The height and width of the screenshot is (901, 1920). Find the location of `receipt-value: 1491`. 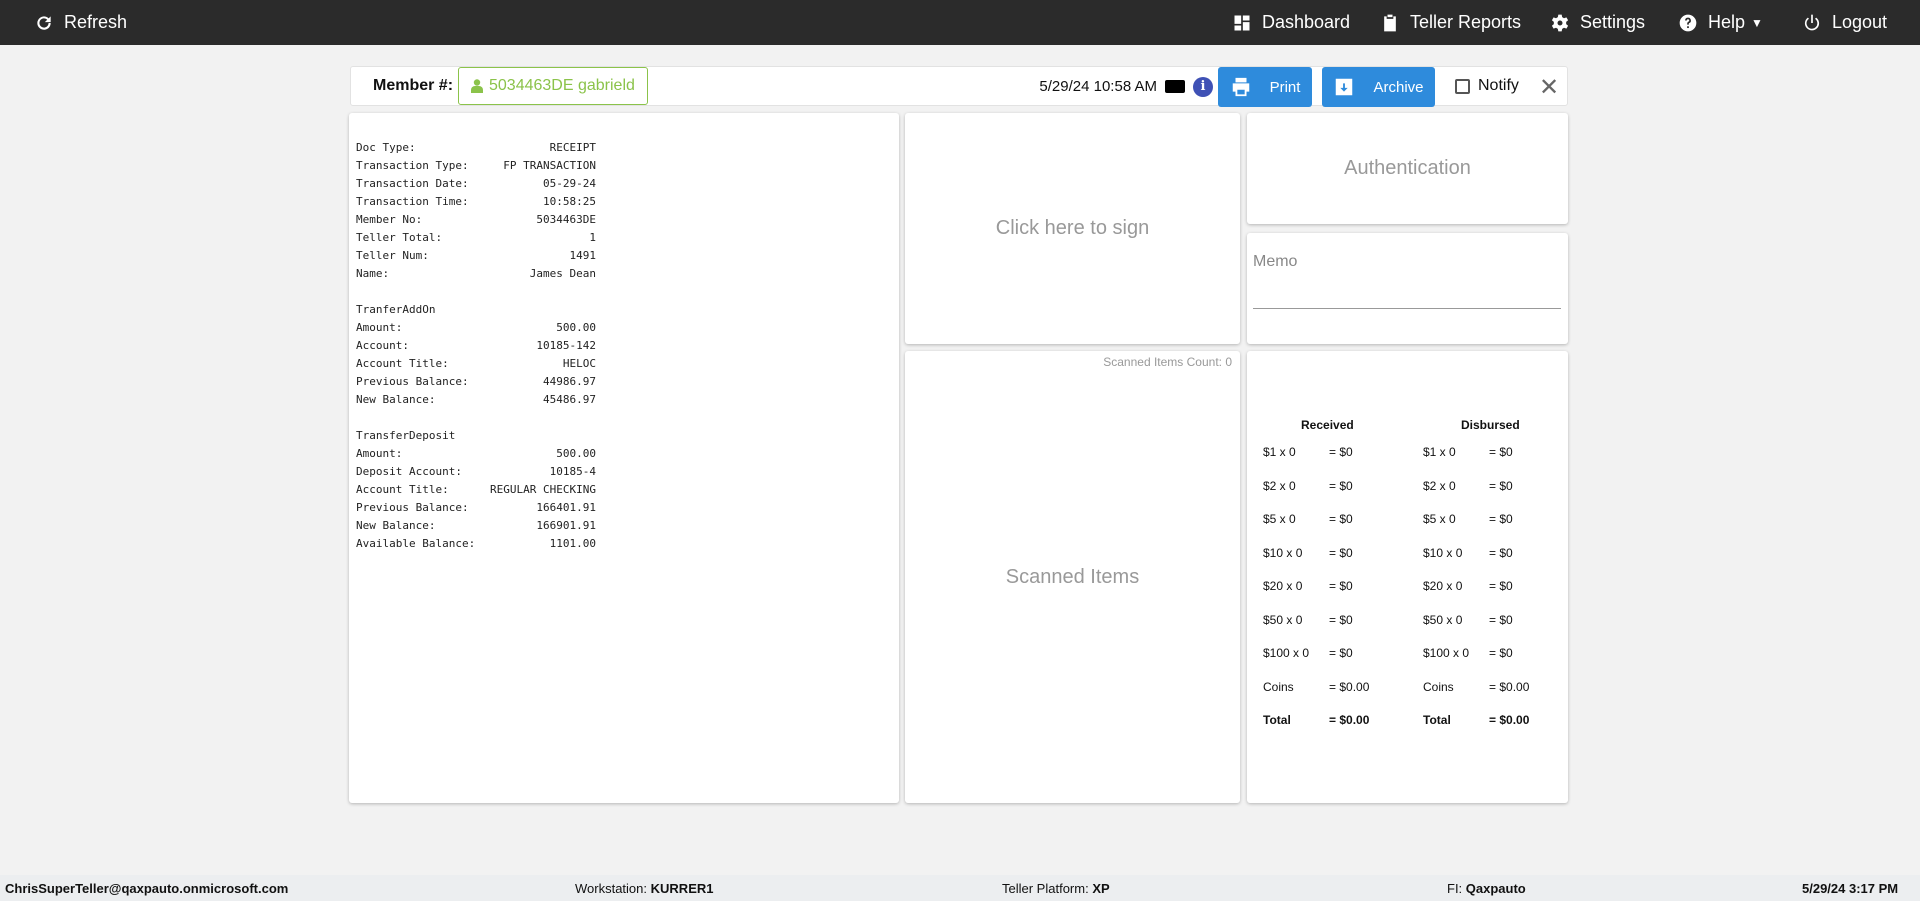

receipt-value: 1491 is located at coordinates (583, 255).